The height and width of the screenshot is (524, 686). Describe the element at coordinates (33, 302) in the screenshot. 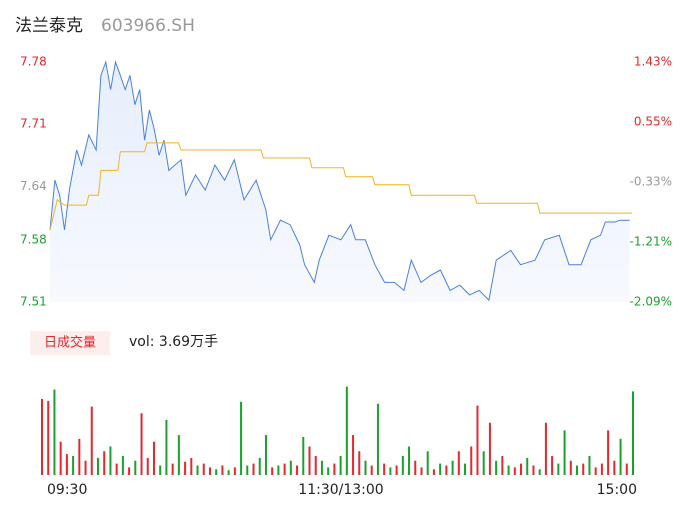

I see `y-tick-label: 7.51` at that location.